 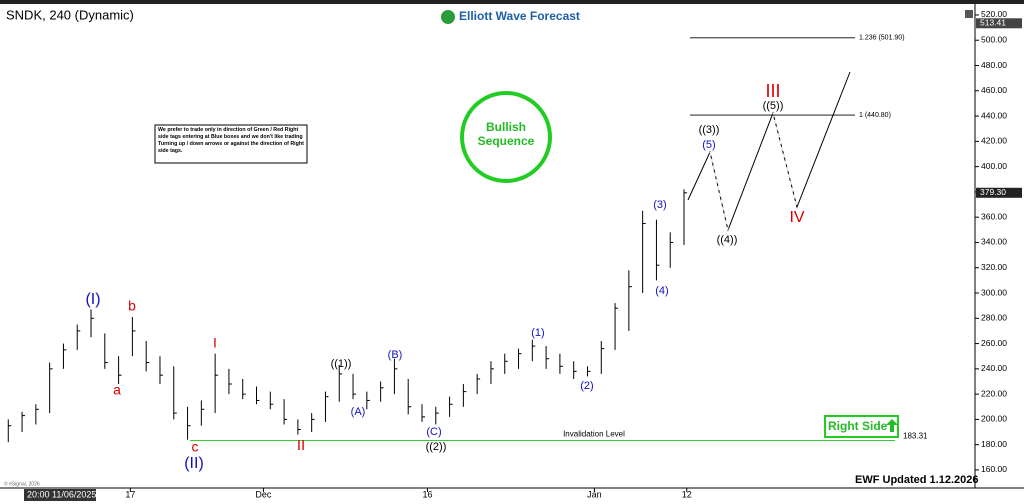 What do you see at coordinates (594, 494) in the screenshot?
I see `x-tick-label: Jan` at bounding box center [594, 494].